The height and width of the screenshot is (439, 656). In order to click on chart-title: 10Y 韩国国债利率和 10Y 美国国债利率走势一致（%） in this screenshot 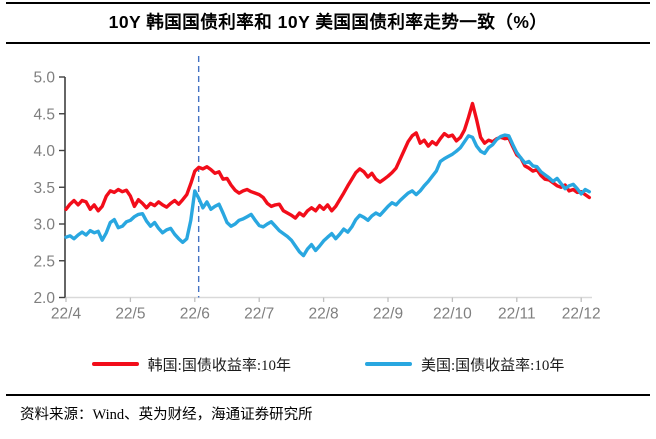, I will do `click(328, 22)`.